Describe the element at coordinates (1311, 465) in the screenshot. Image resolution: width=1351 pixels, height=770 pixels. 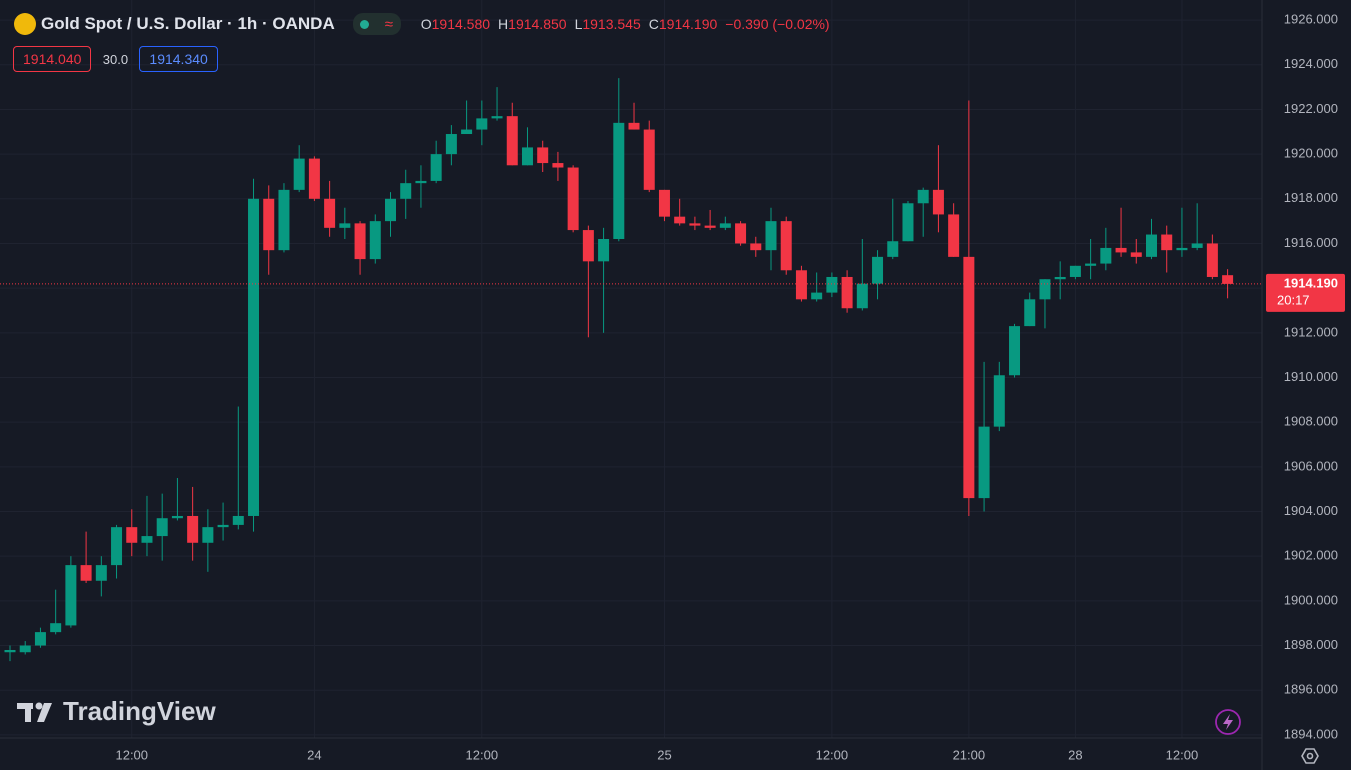
I see `y-tick-label: 1906.000` at that location.